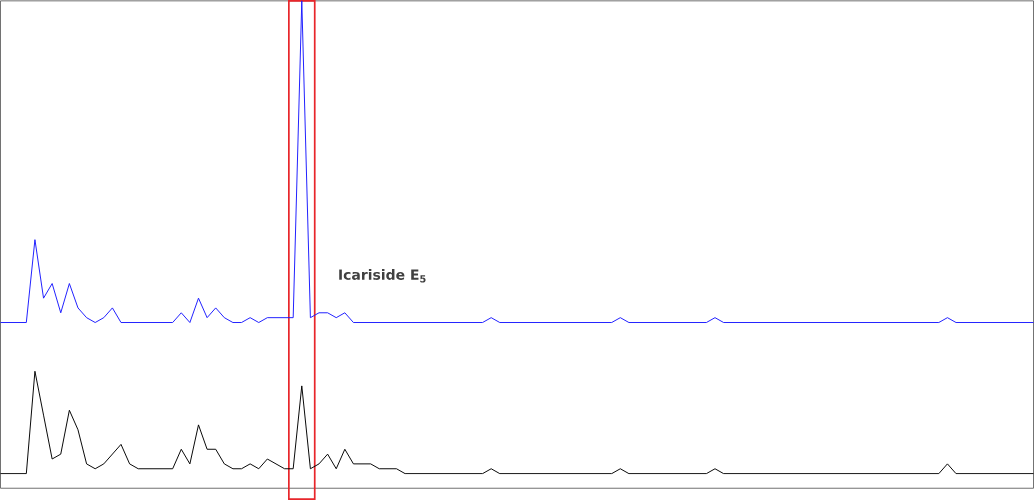  I want to click on annotation: Icariside E$_{5}$, so click(382, 276).